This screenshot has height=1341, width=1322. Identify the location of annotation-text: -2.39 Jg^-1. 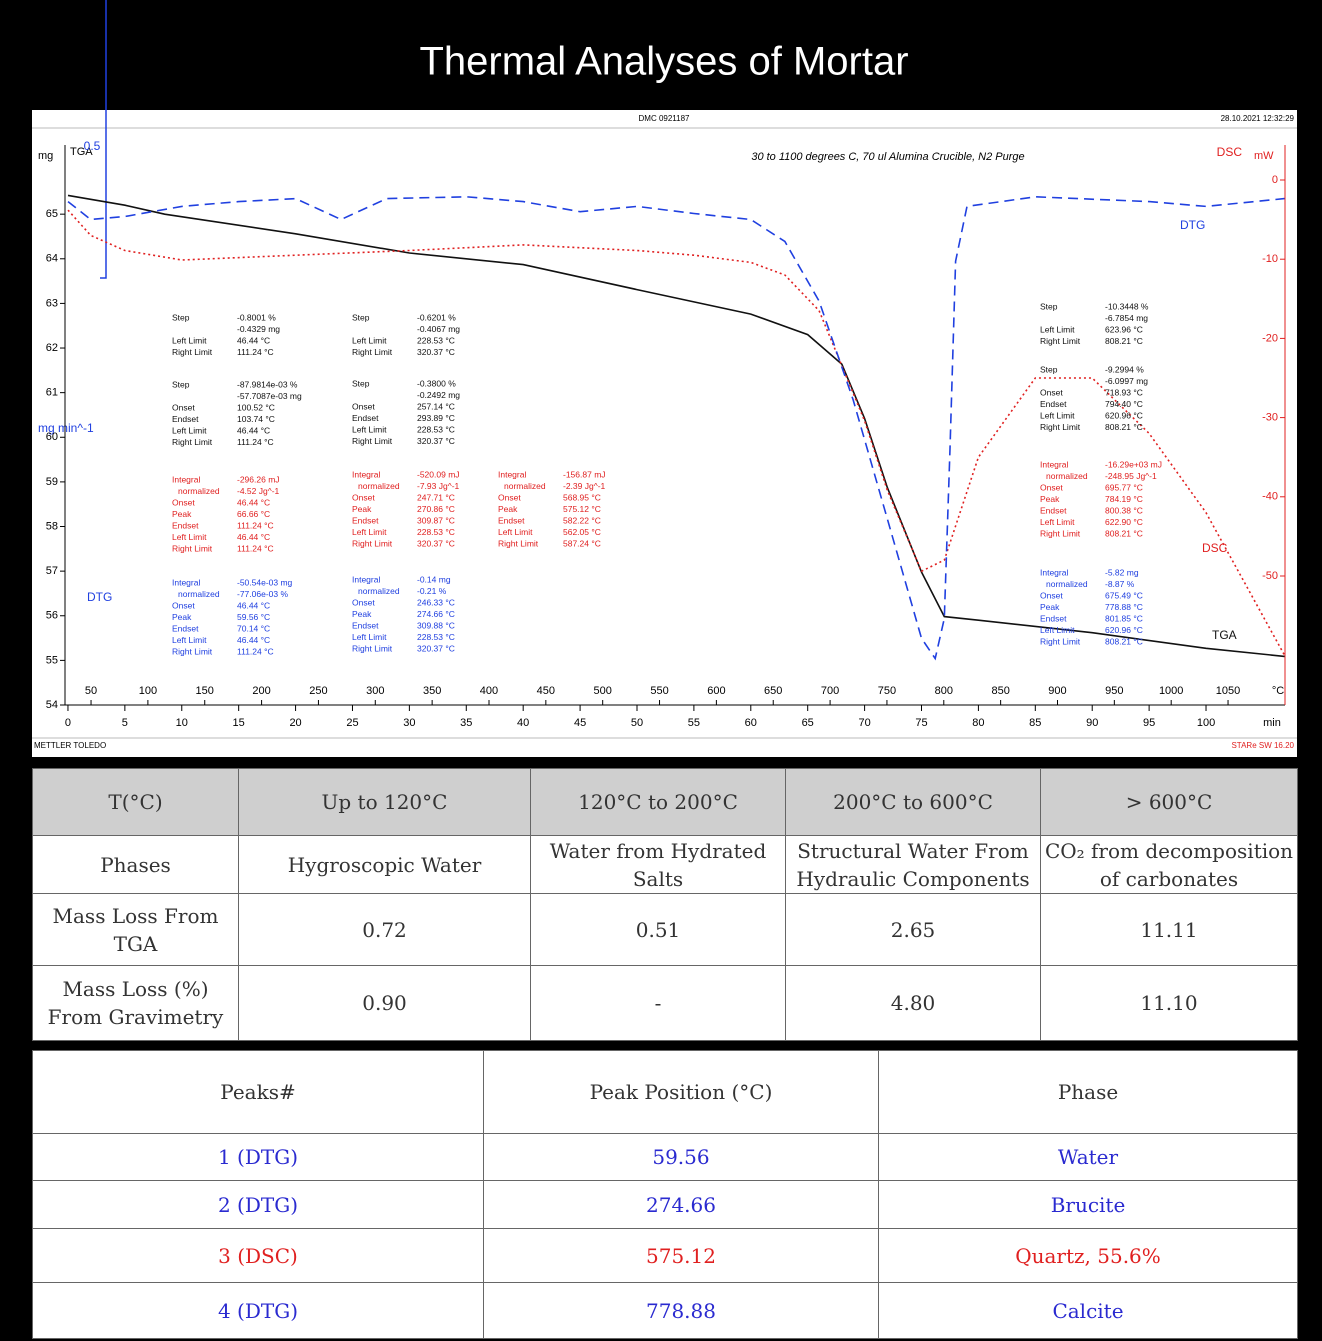
(584, 486).